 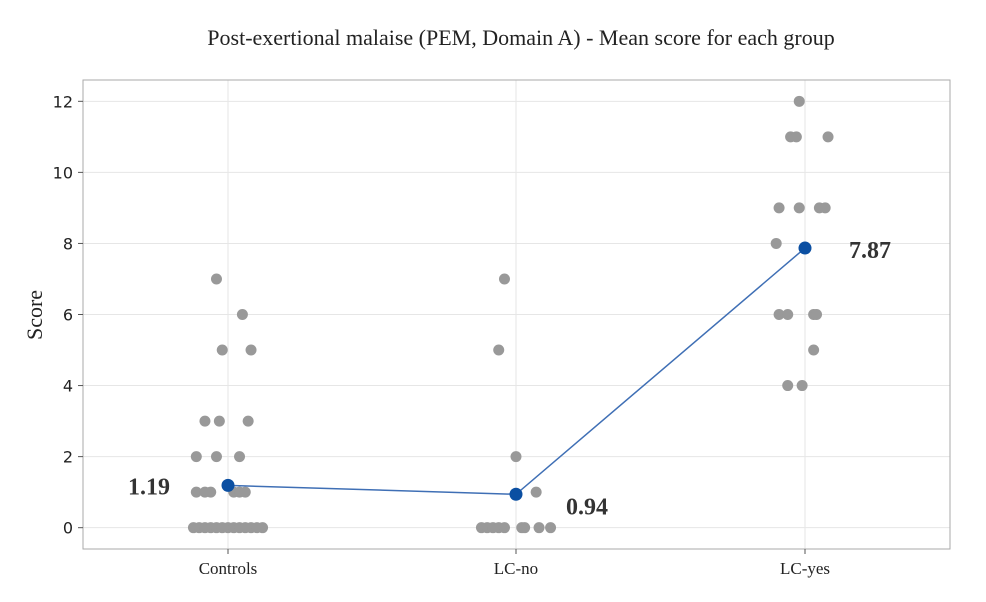 I want to click on mean-value-label: 1.19, so click(x=149, y=487).